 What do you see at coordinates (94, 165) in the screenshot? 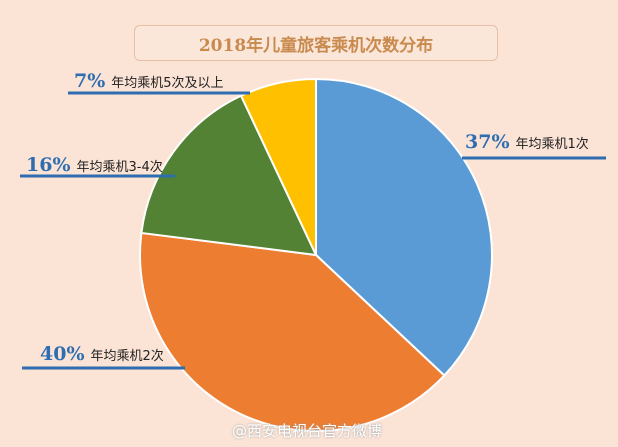
I see `label-slice-3: 16% 年均乘机3-4次` at bounding box center [94, 165].